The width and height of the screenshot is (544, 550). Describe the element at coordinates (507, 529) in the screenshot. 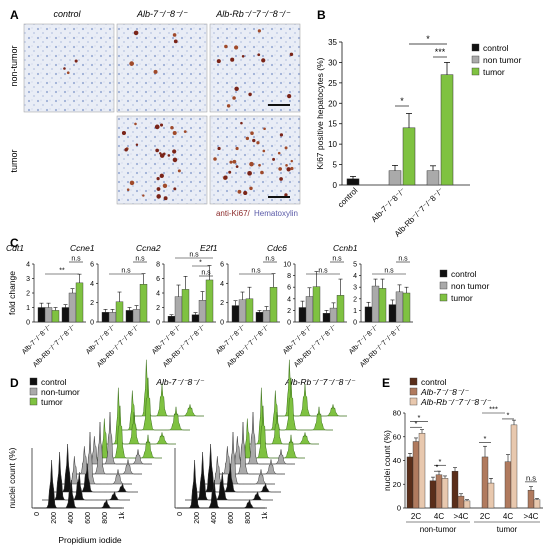

I see `group-label: tumor` at that location.